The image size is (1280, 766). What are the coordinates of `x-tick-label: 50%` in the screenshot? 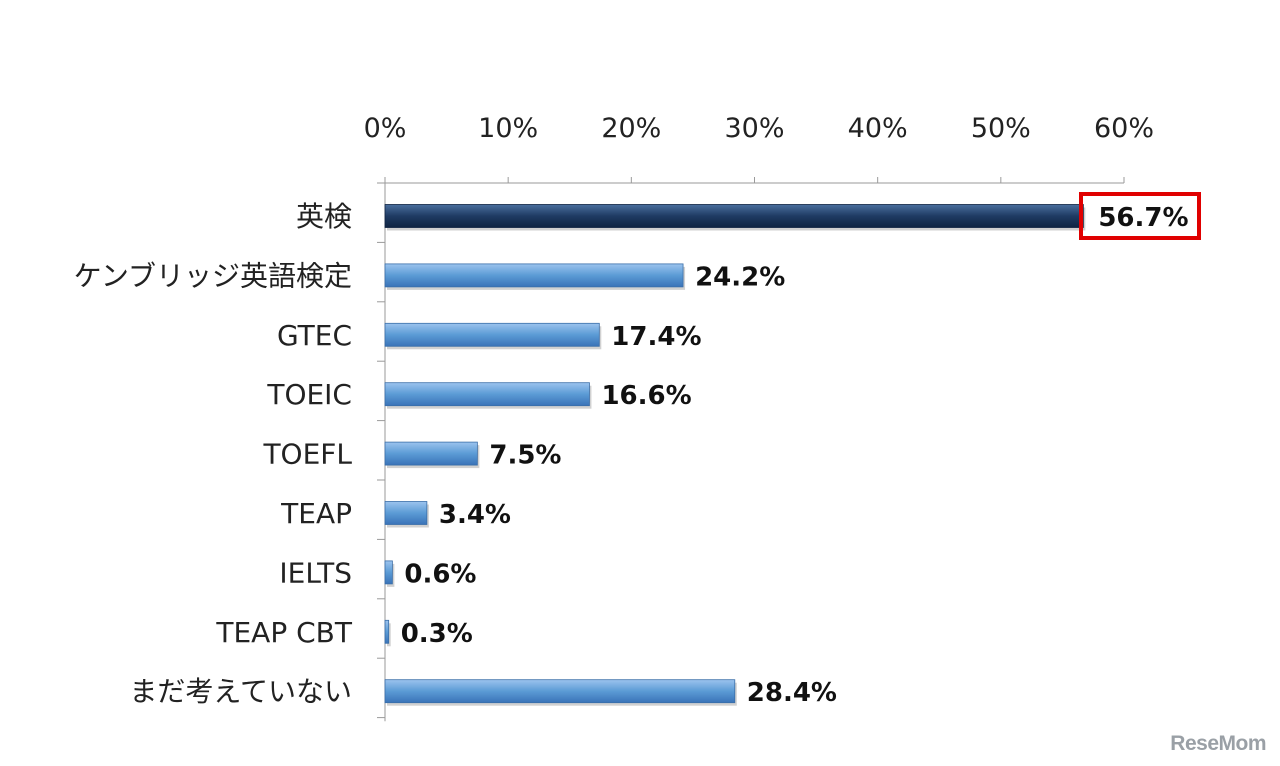 It's located at (1001, 128).